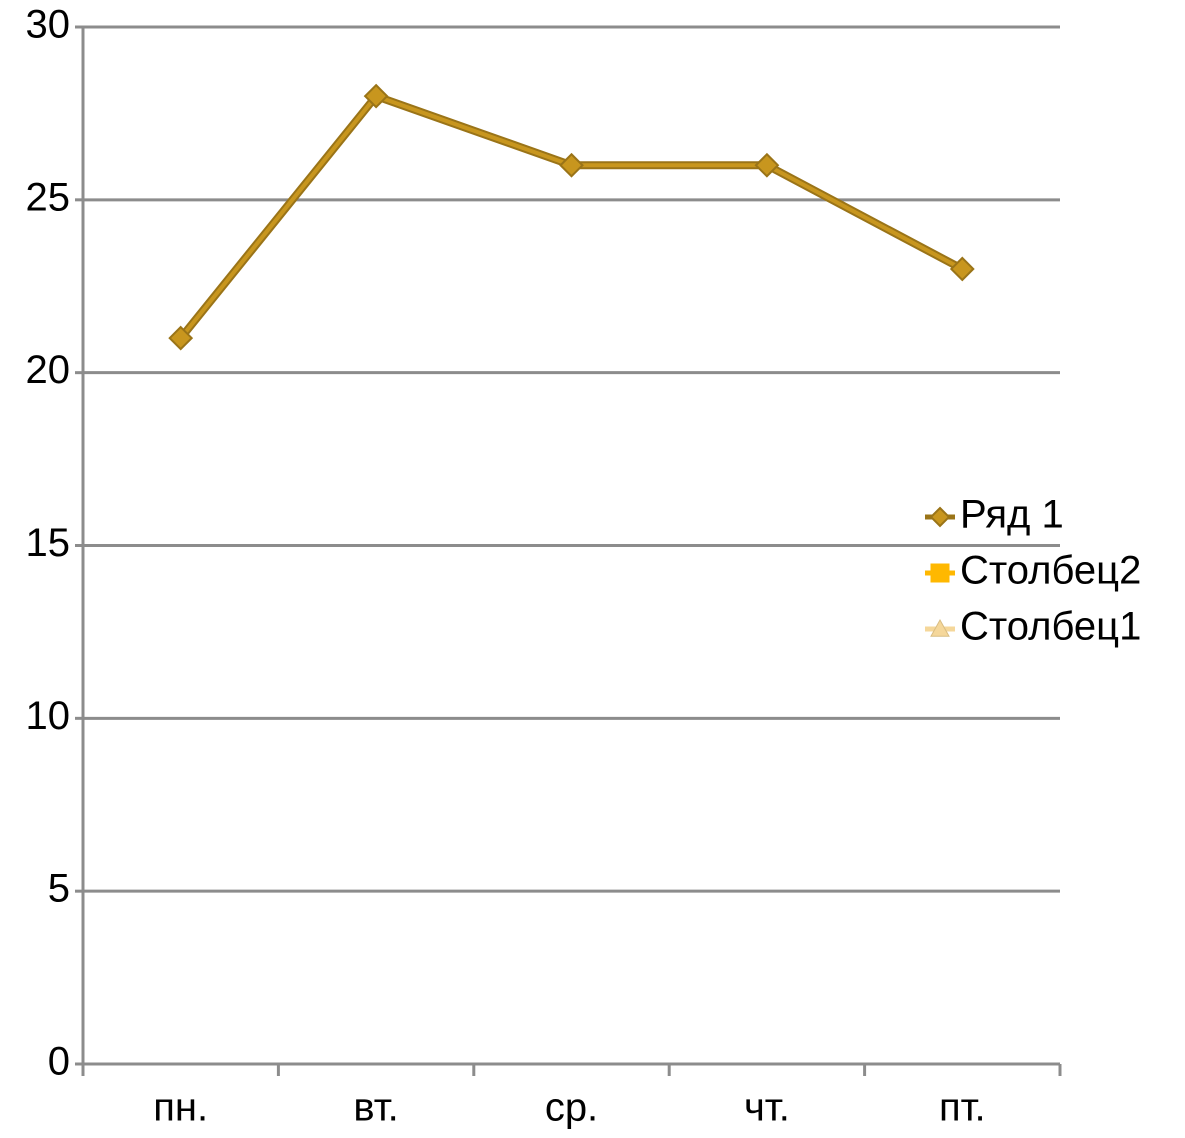 Image resolution: width=1185 pixels, height=1138 pixels. I want to click on y-tick-label: 0, so click(59, 1062).